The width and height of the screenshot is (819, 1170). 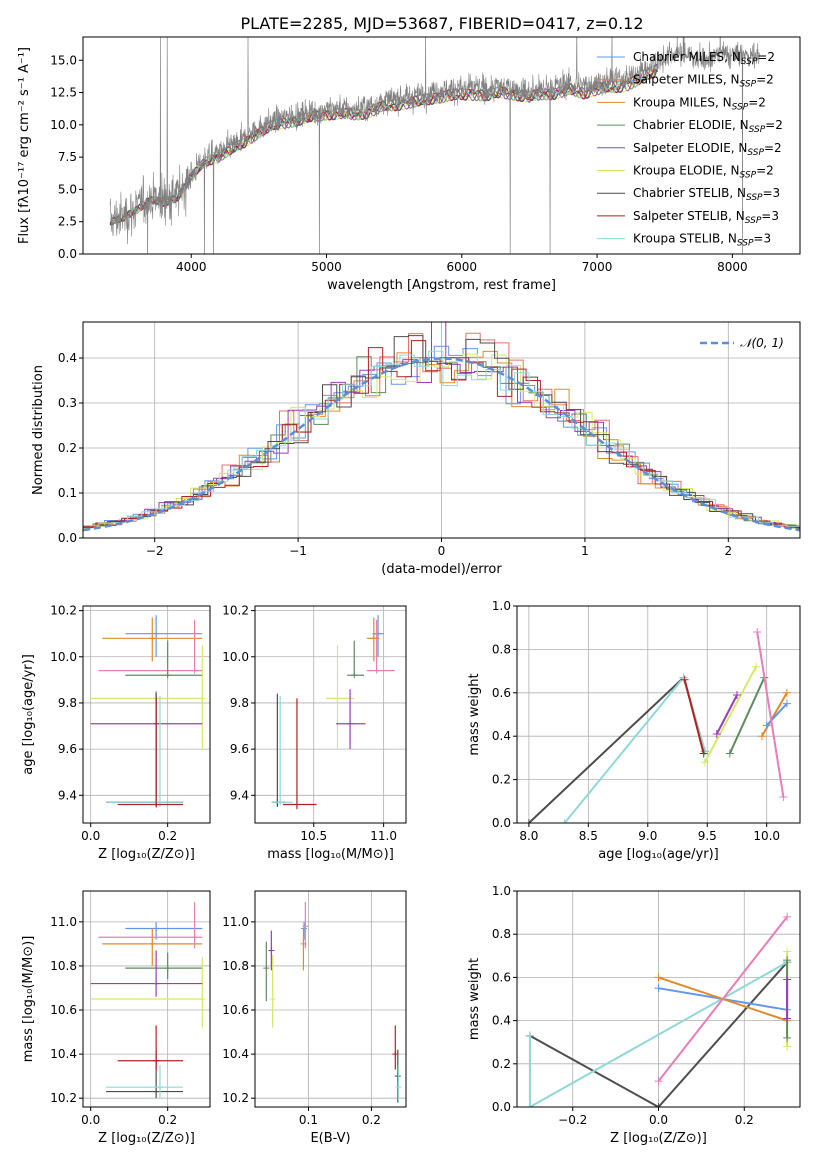 I want to click on x-tick-label: 0, so click(x=442, y=551).